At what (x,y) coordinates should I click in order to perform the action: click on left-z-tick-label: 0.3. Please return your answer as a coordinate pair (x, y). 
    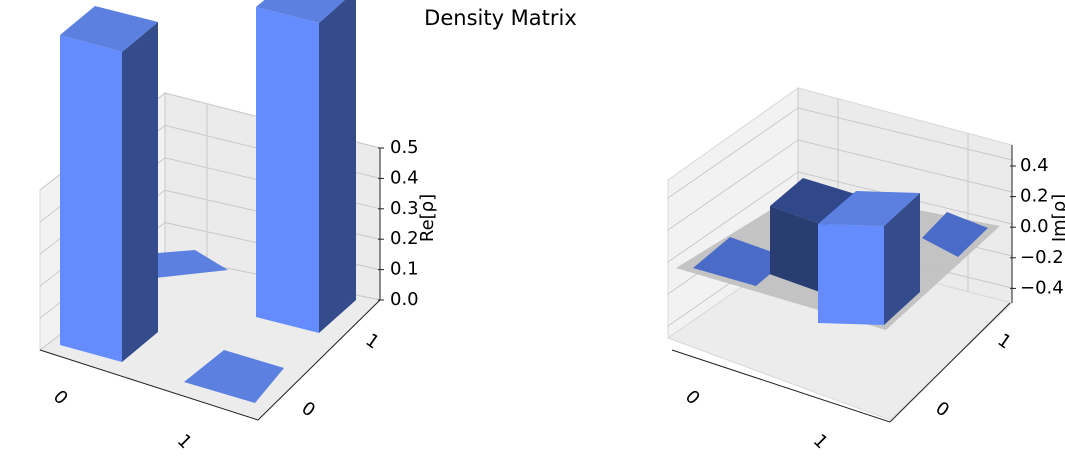
    Looking at the image, I should click on (404, 208).